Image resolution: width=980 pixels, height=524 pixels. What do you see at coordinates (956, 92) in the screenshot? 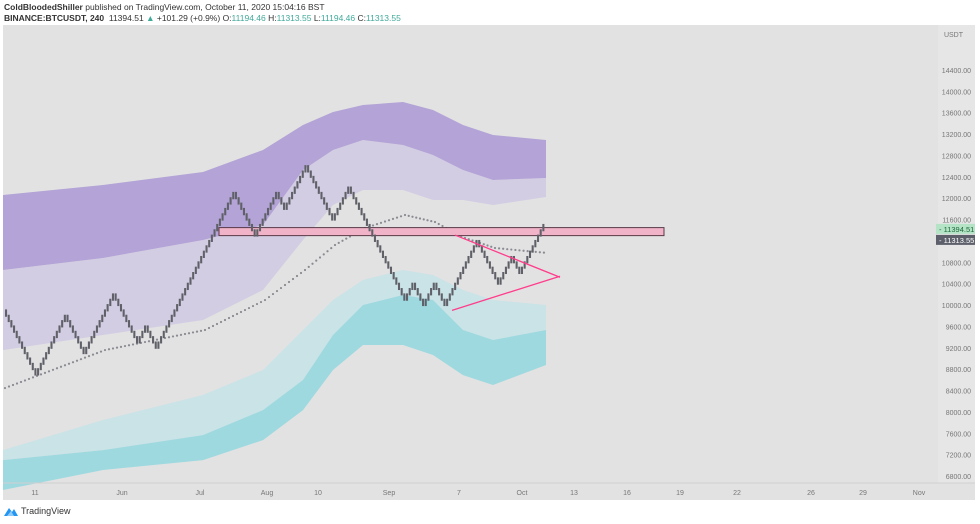
I see `y-tick-label: 14000.00` at bounding box center [956, 92].